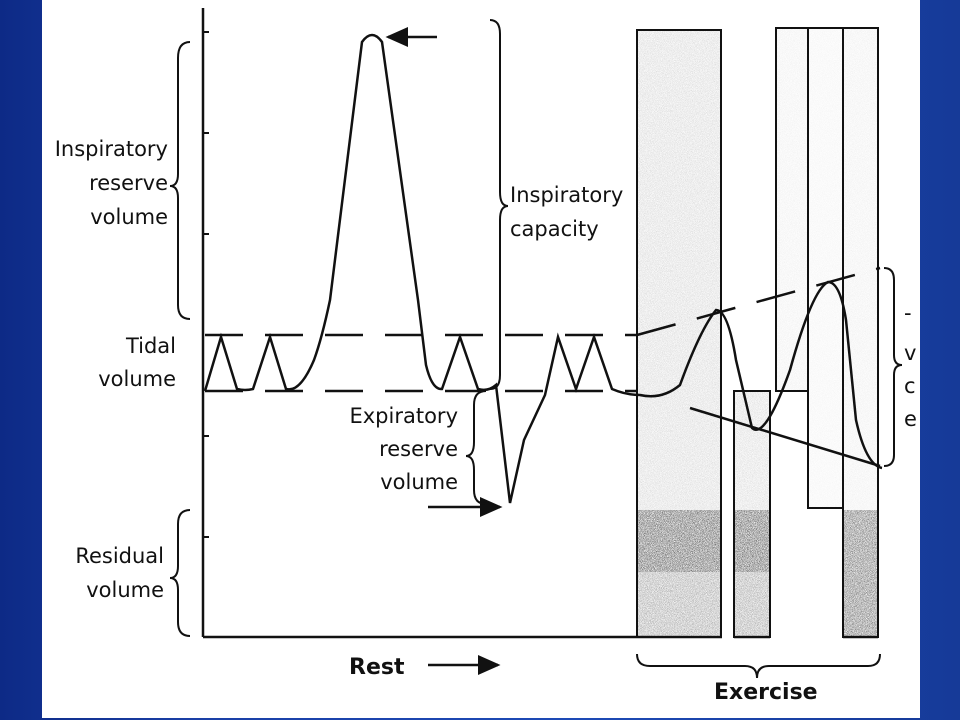  I want to click on rest-label: Rest, so click(377, 667).